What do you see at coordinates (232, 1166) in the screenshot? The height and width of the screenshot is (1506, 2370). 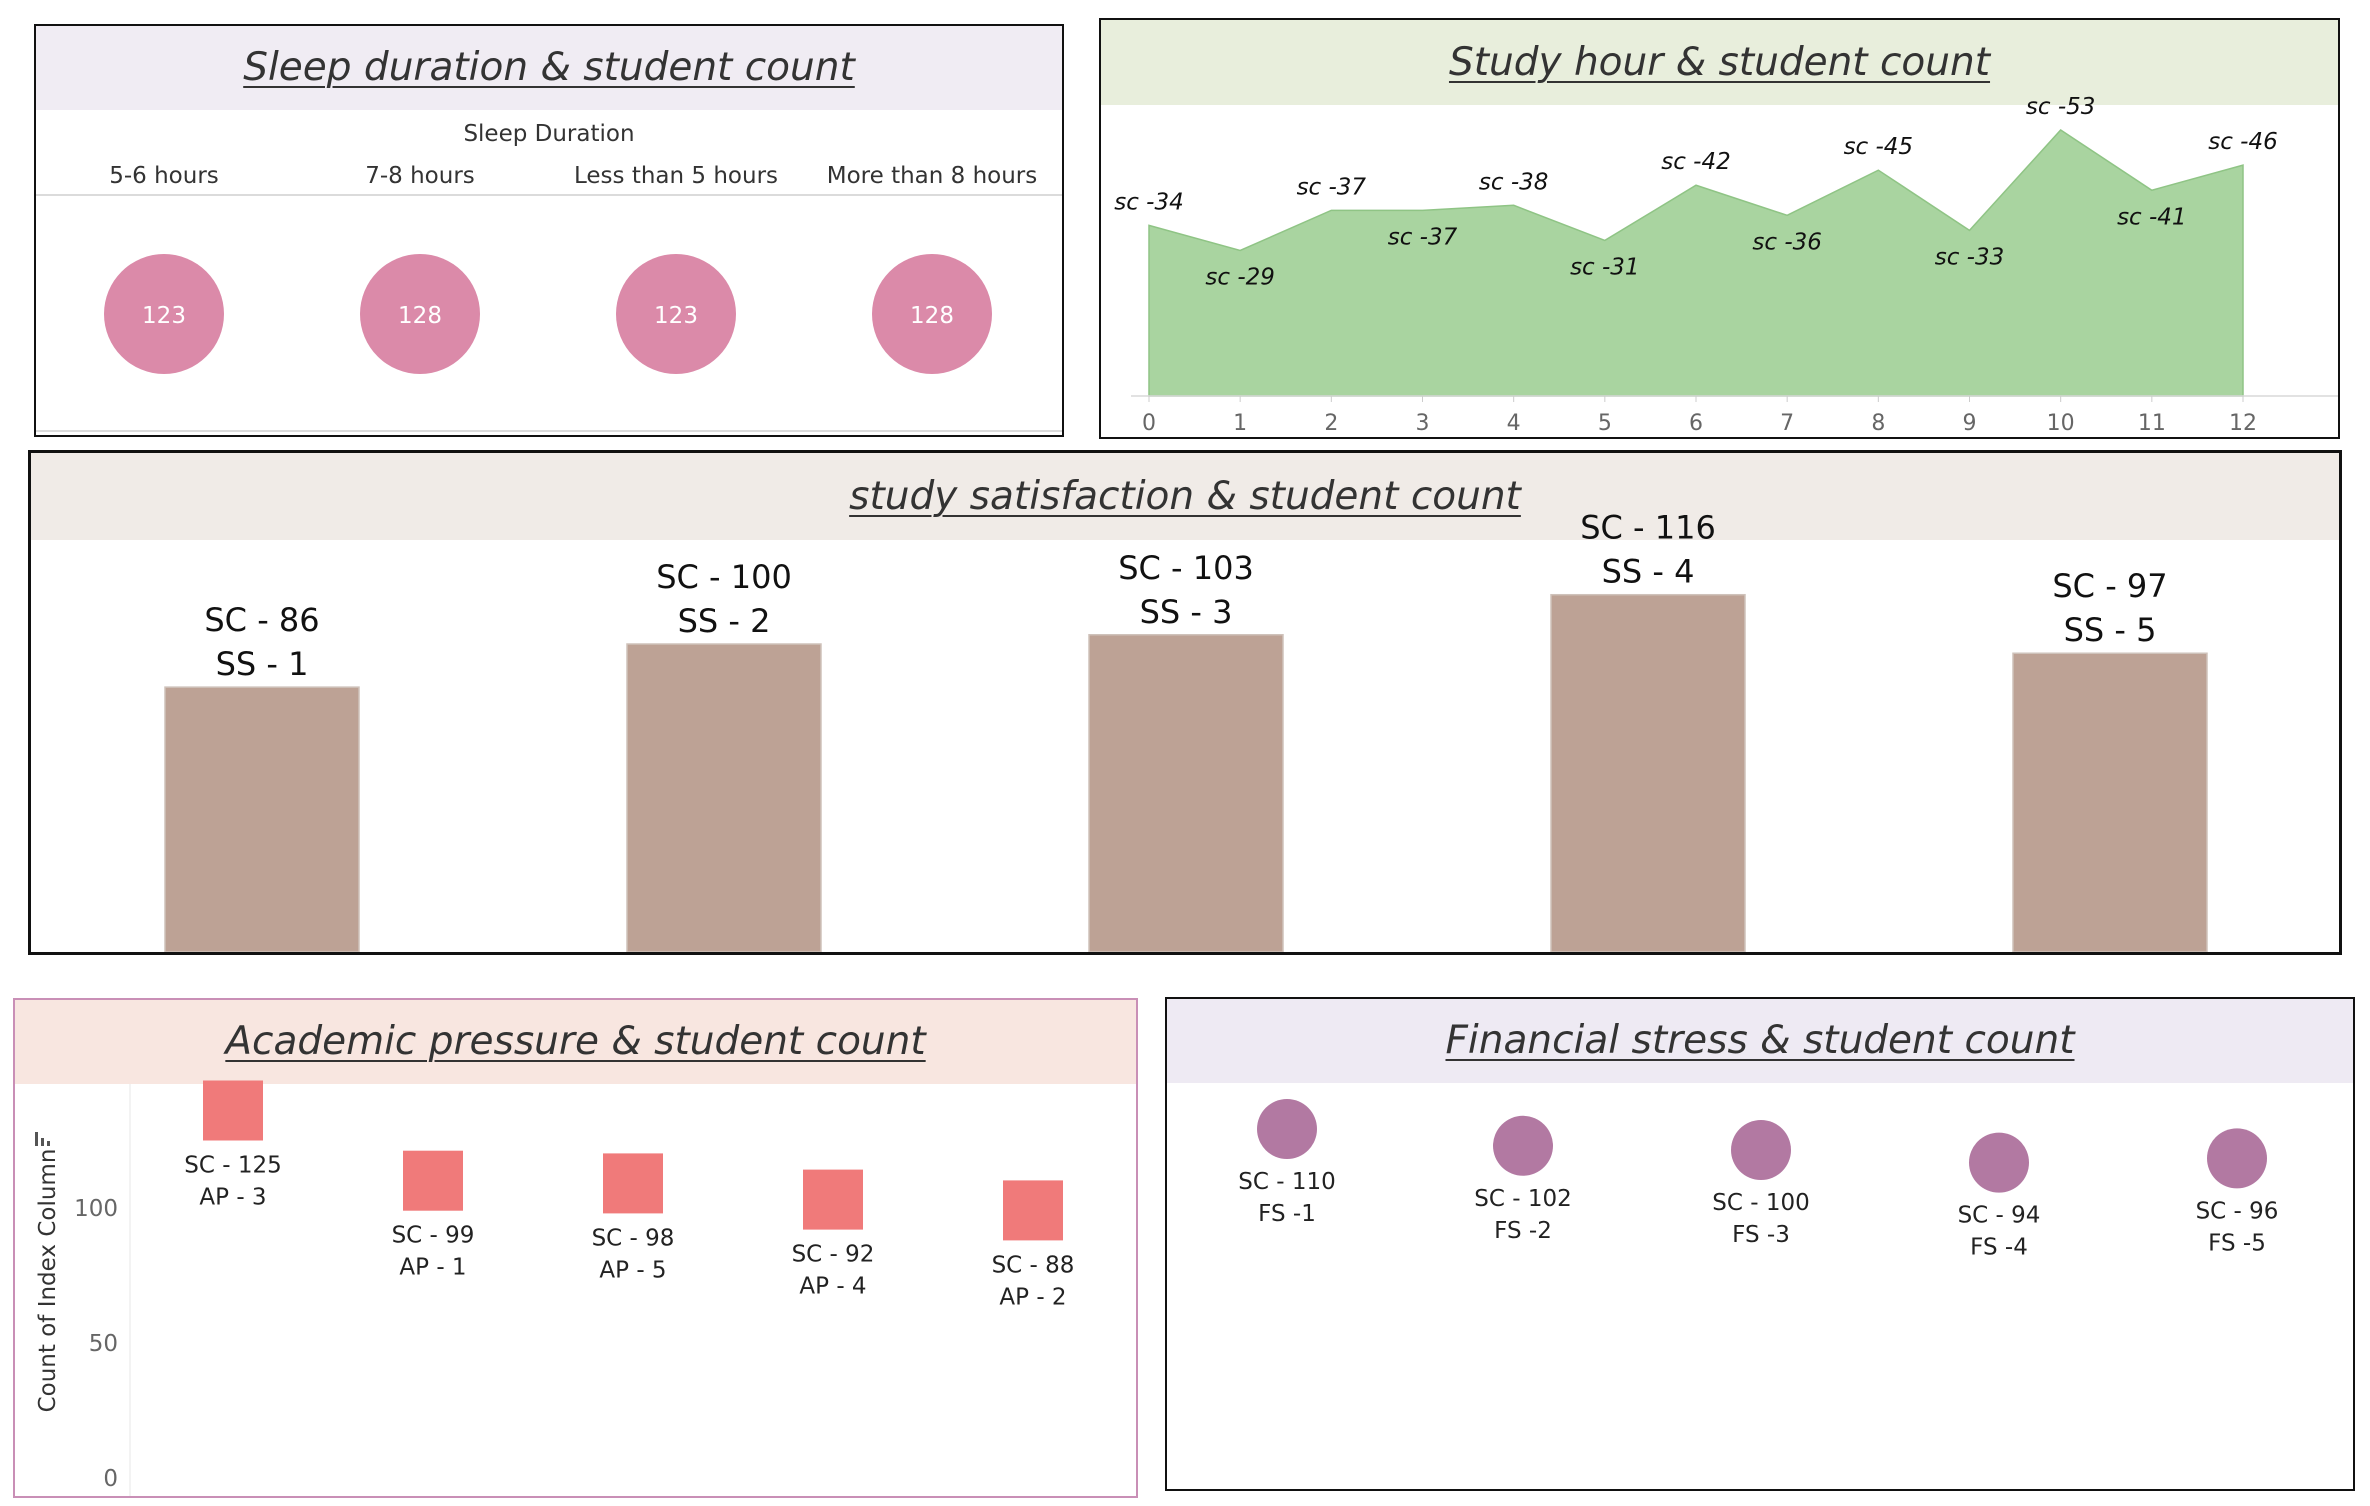 I see `ap-count-label: SC - 125` at bounding box center [232, 1166].